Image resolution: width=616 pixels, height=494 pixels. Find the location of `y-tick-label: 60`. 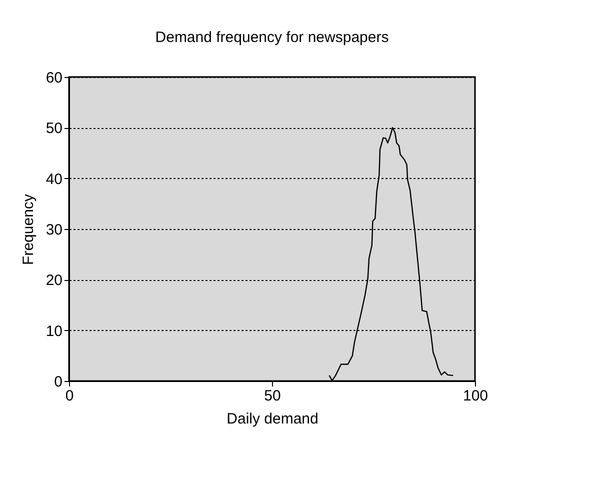

y-tick-label: 60 is located at coordinates (54, 78).